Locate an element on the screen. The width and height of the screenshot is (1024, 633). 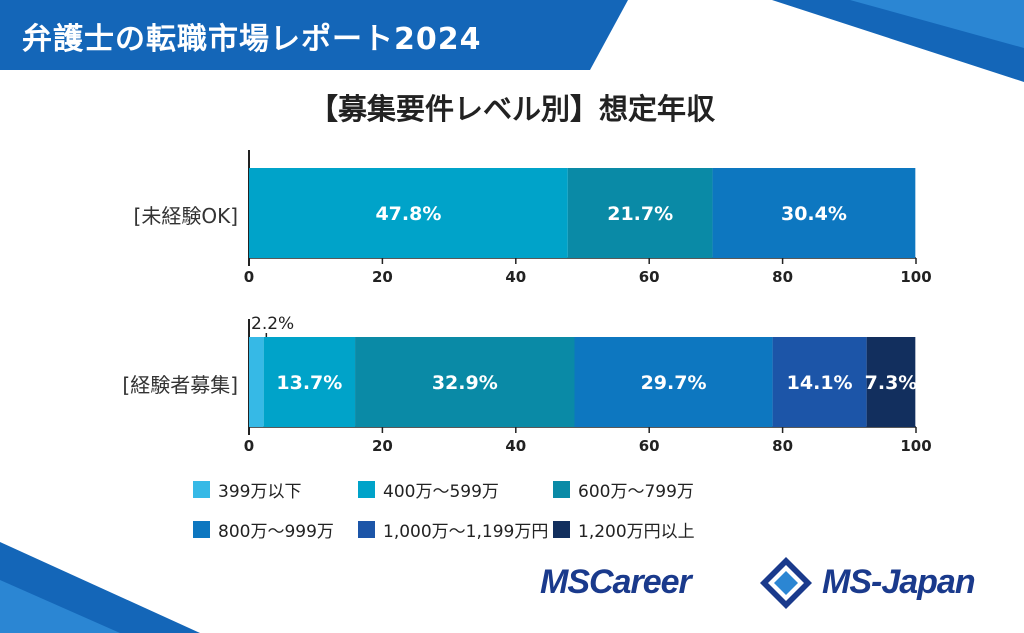
legend-label: 800万～999万 is located at coordinates (276, 532).